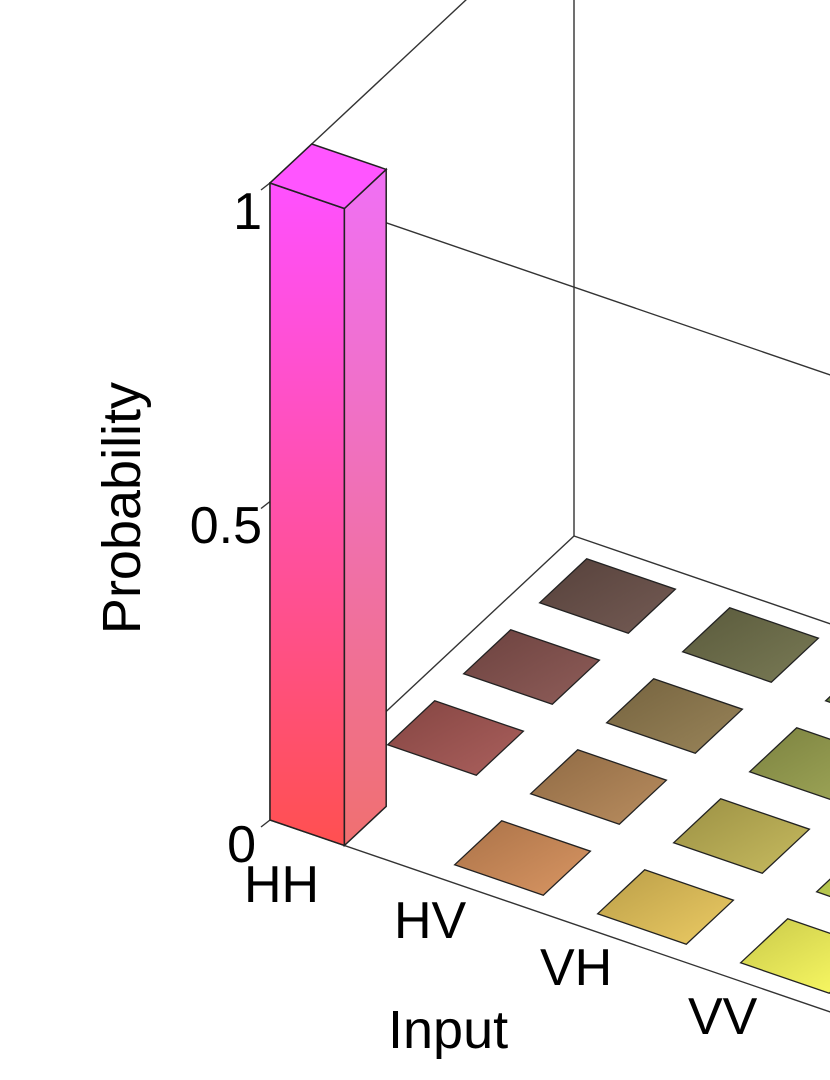 This screenshot has height=1080, width=830. What do you see at coordinates (307, 514) in the screenshot?
I see `bar-hh-0-front` at bounding box center [307, 514].